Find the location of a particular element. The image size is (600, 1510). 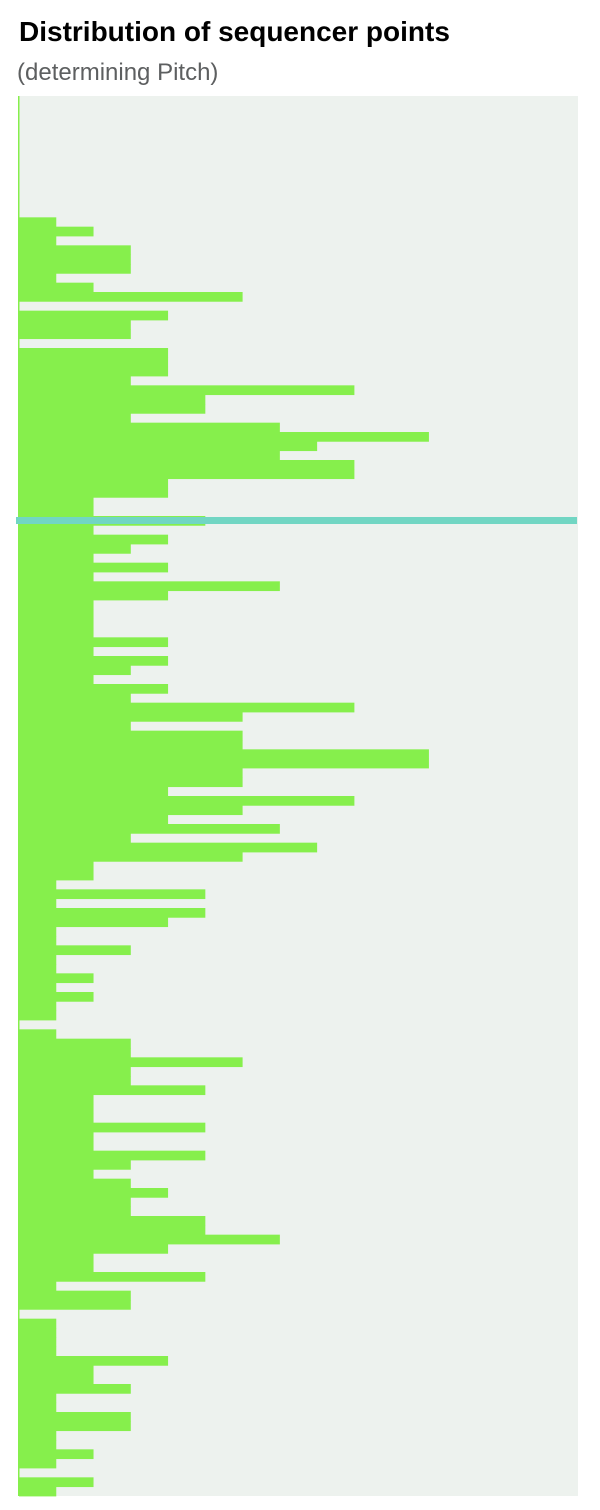

bar-r83 is located at coordinates (56, 866).